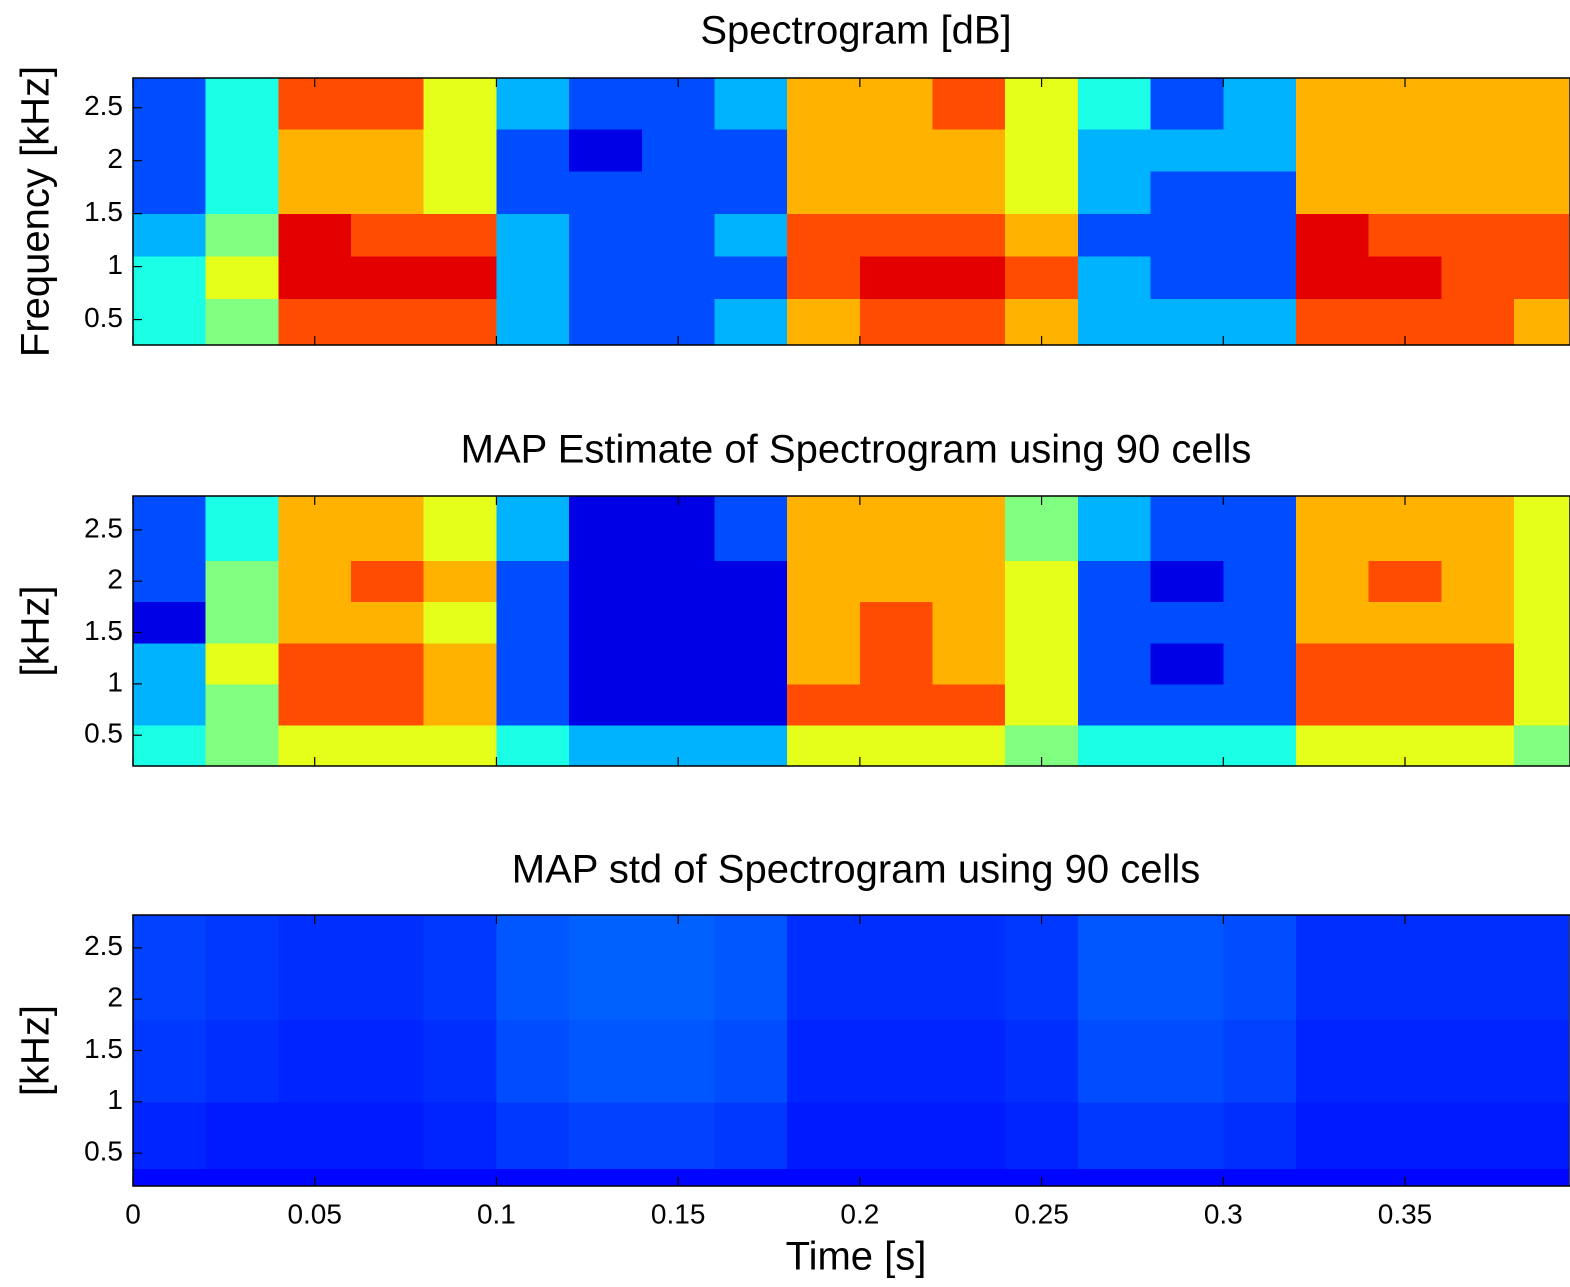 The width and height of the screenshot is (1570, 1287). I want to click on x-axis-label: Time [s], so click(856, 1257).